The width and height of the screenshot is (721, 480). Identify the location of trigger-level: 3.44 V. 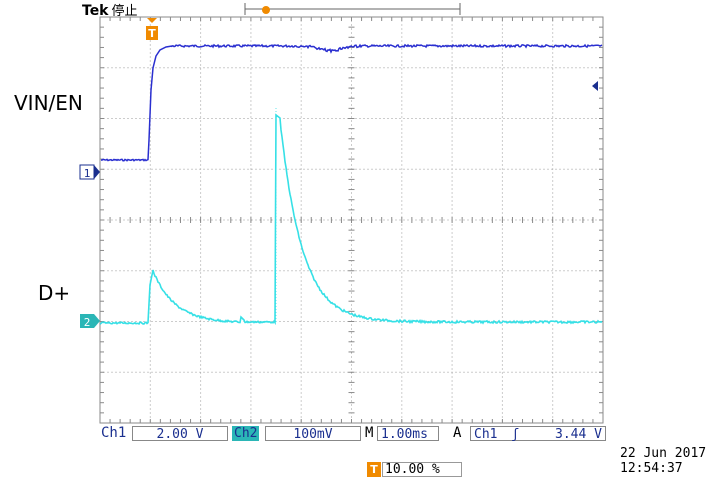
(578, 434).